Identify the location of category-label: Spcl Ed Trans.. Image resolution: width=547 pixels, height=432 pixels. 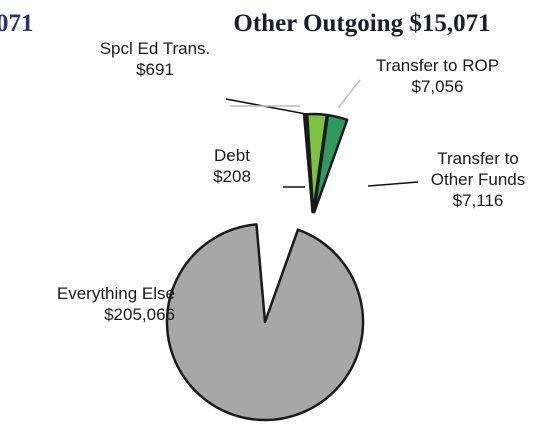
(155, 48).